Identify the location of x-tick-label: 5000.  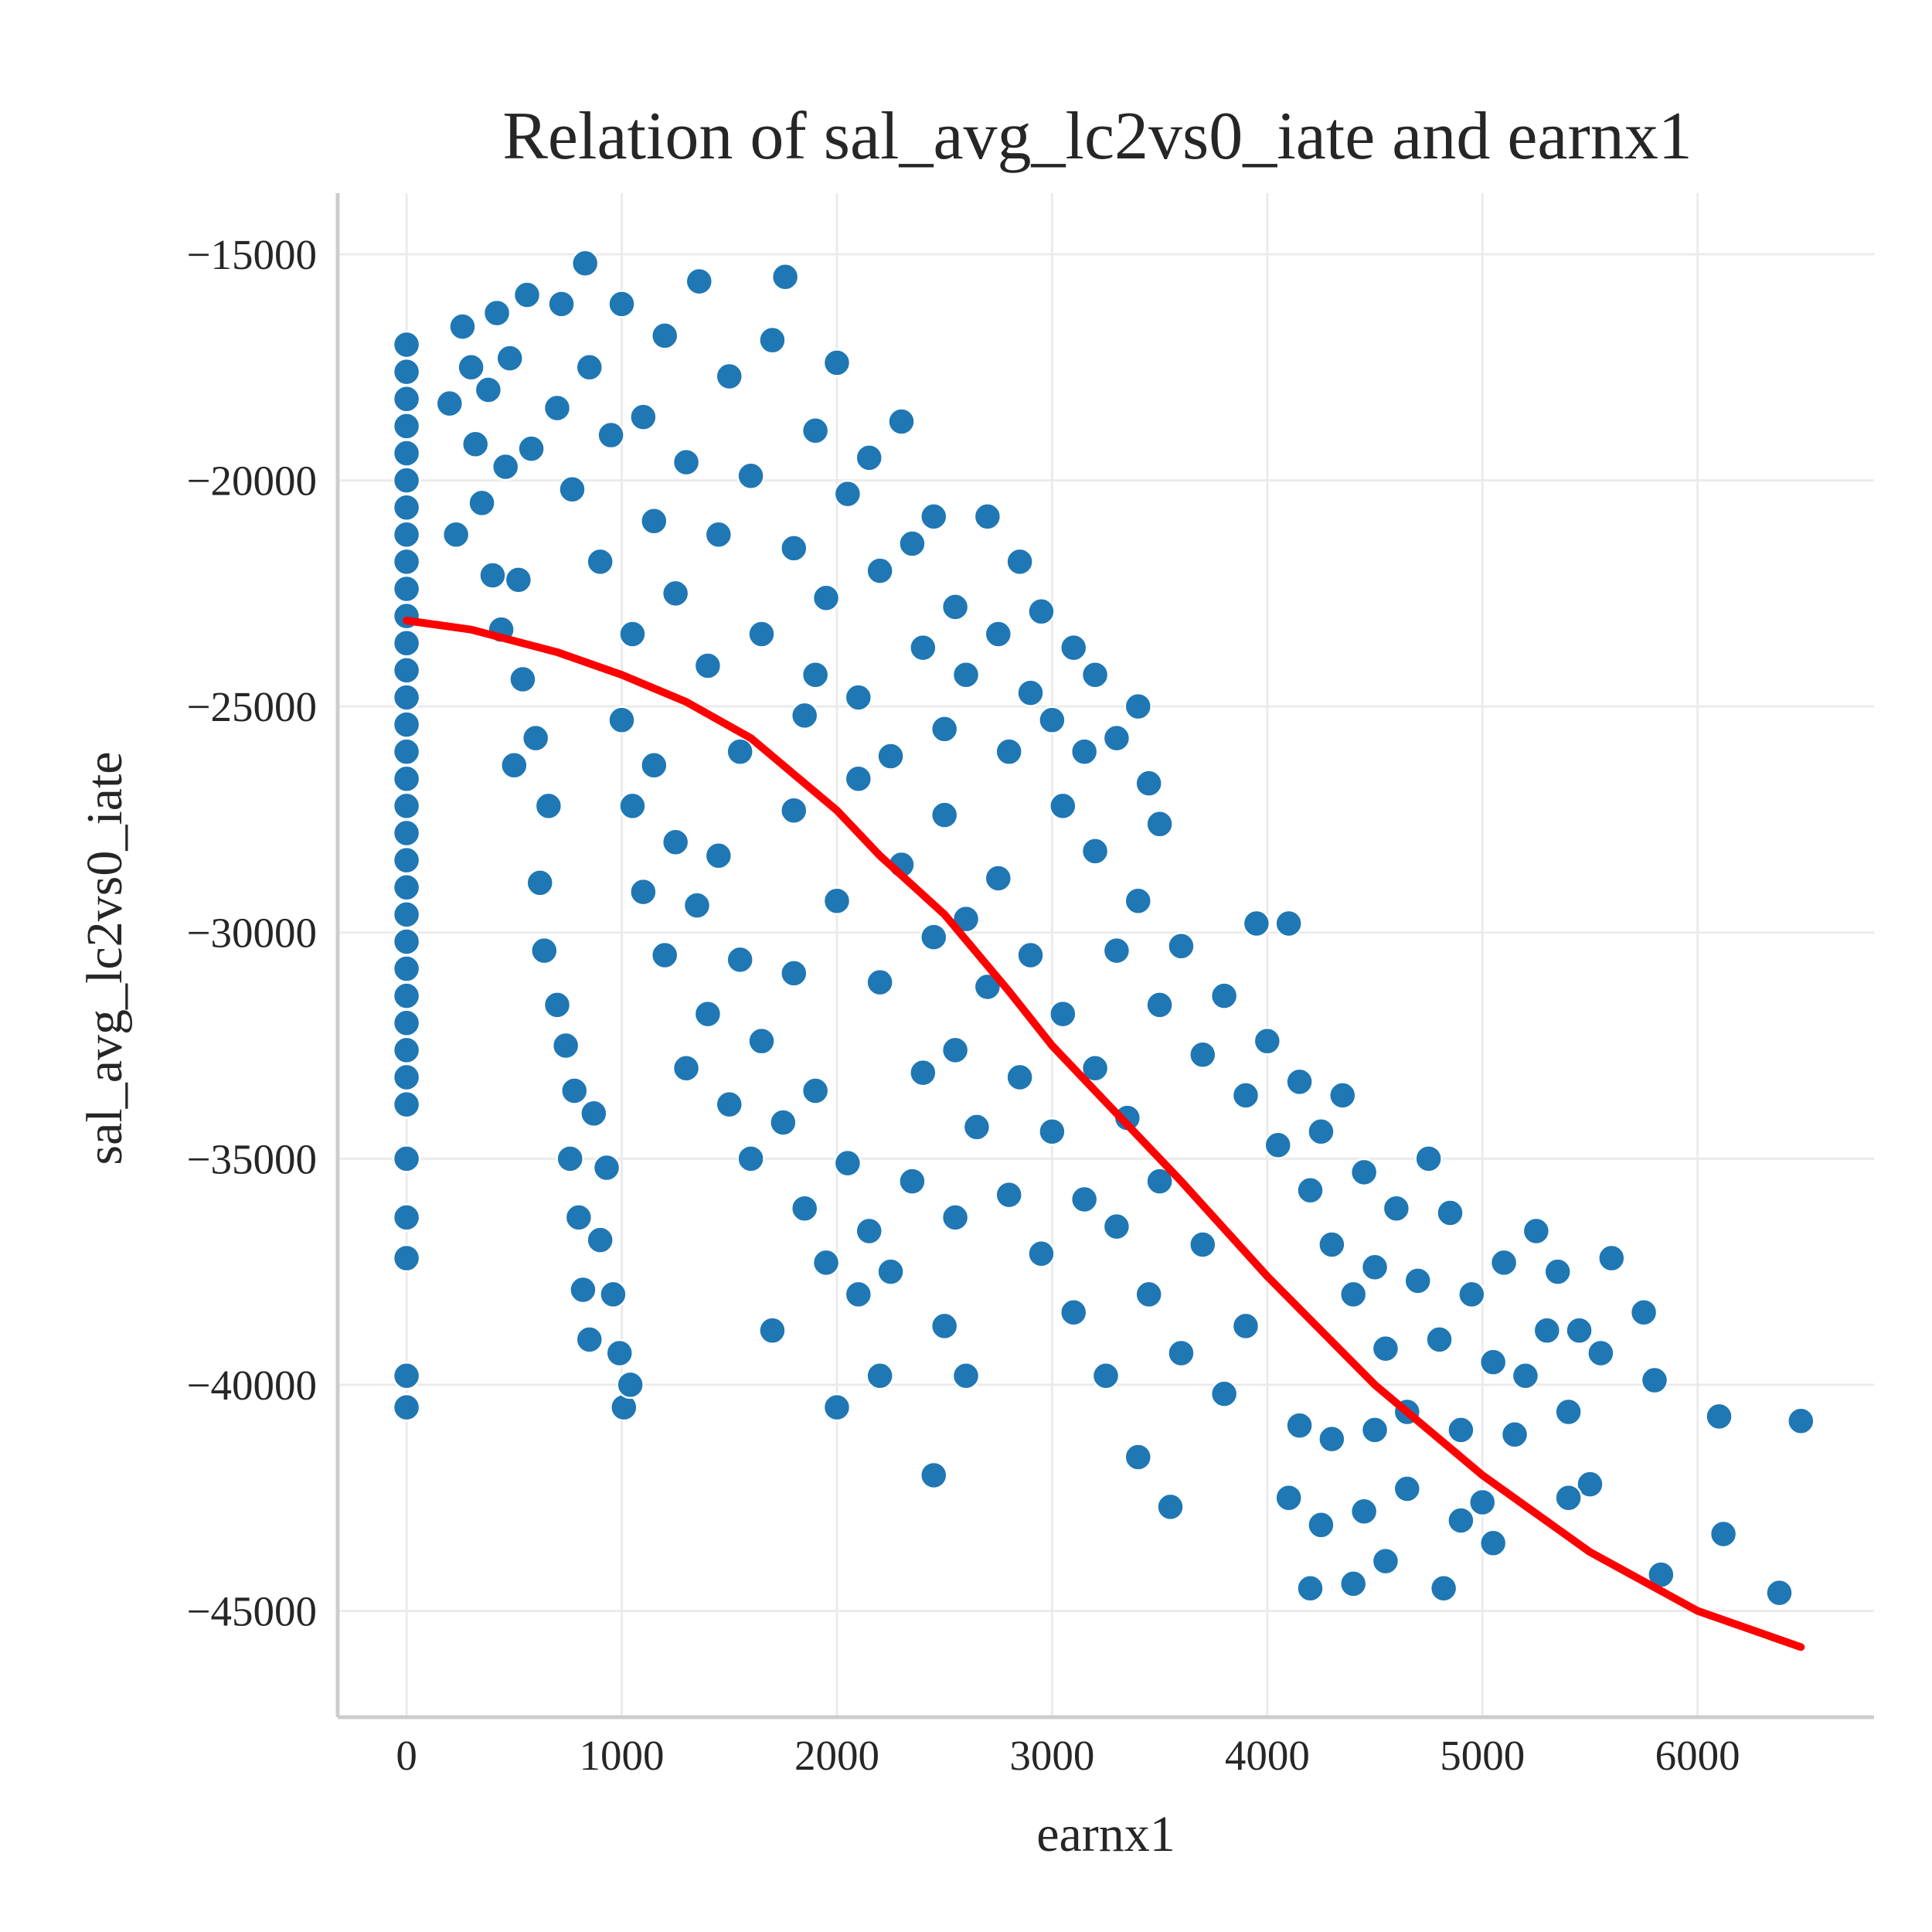
(1483, 1756).